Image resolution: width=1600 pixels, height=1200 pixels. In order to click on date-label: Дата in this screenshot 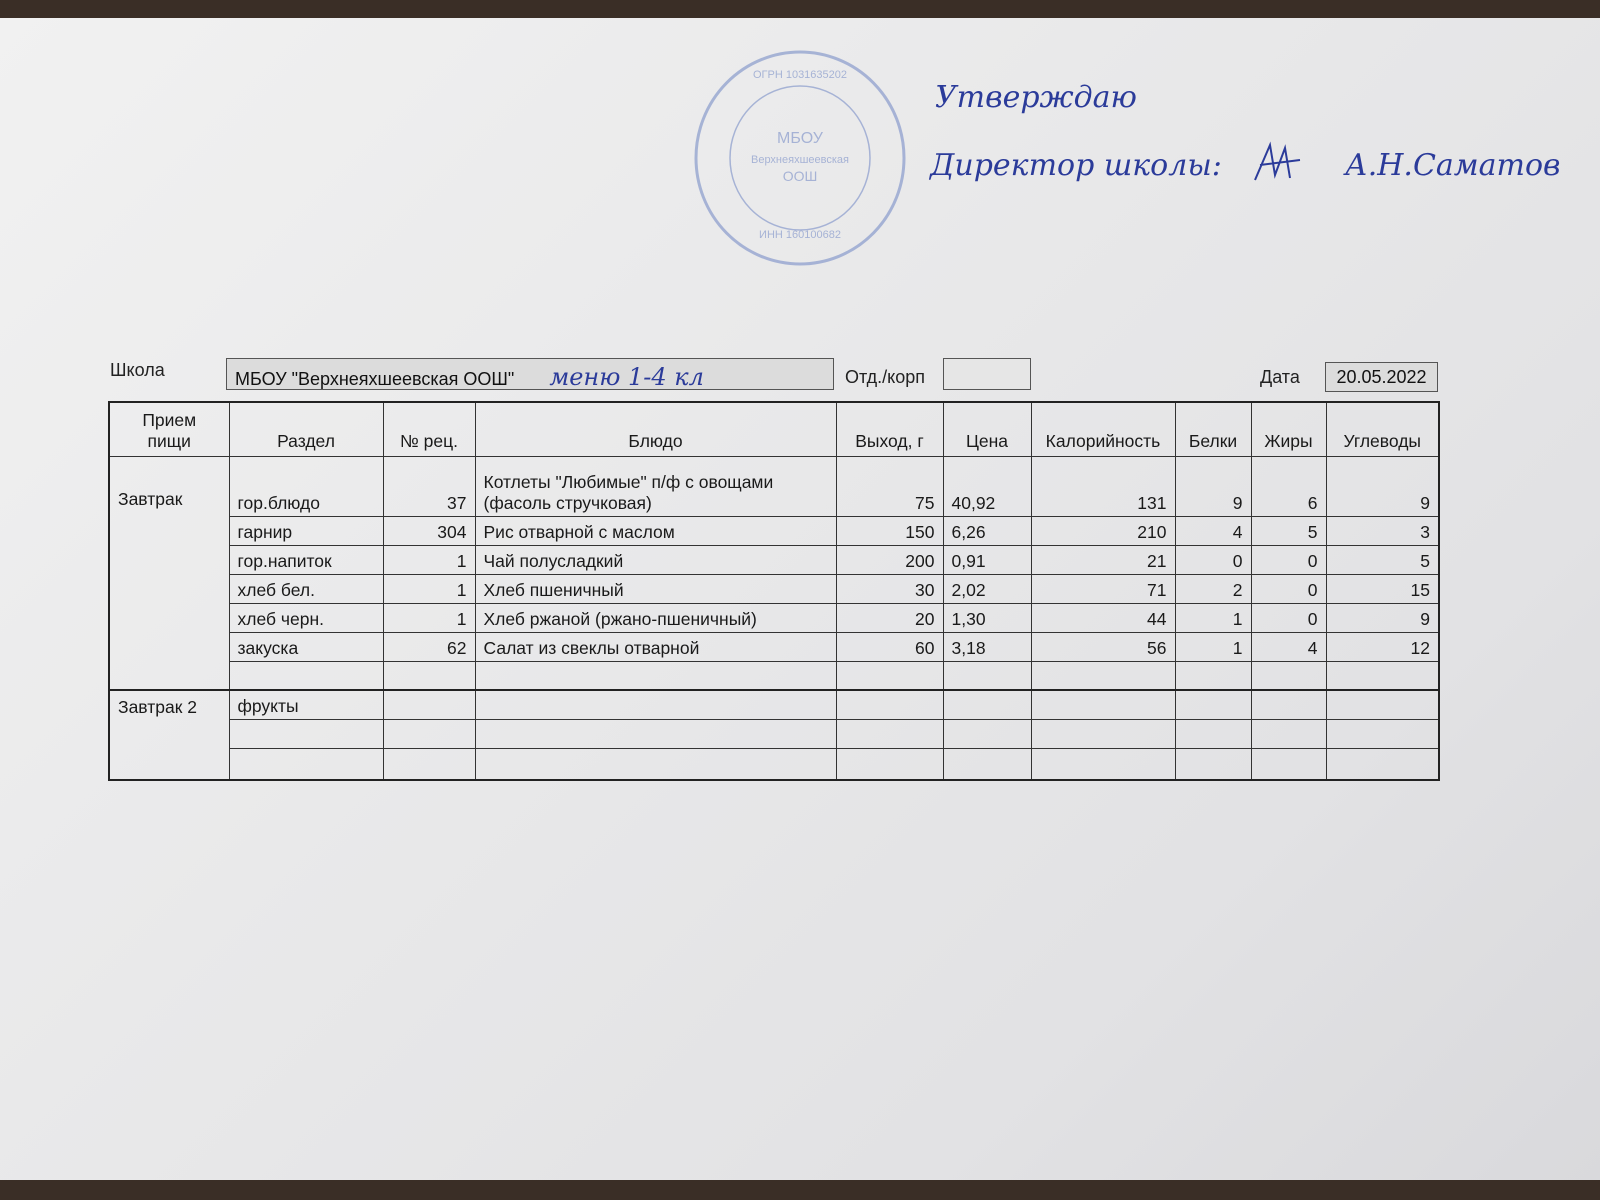, I will do `click(1280, 377)`.